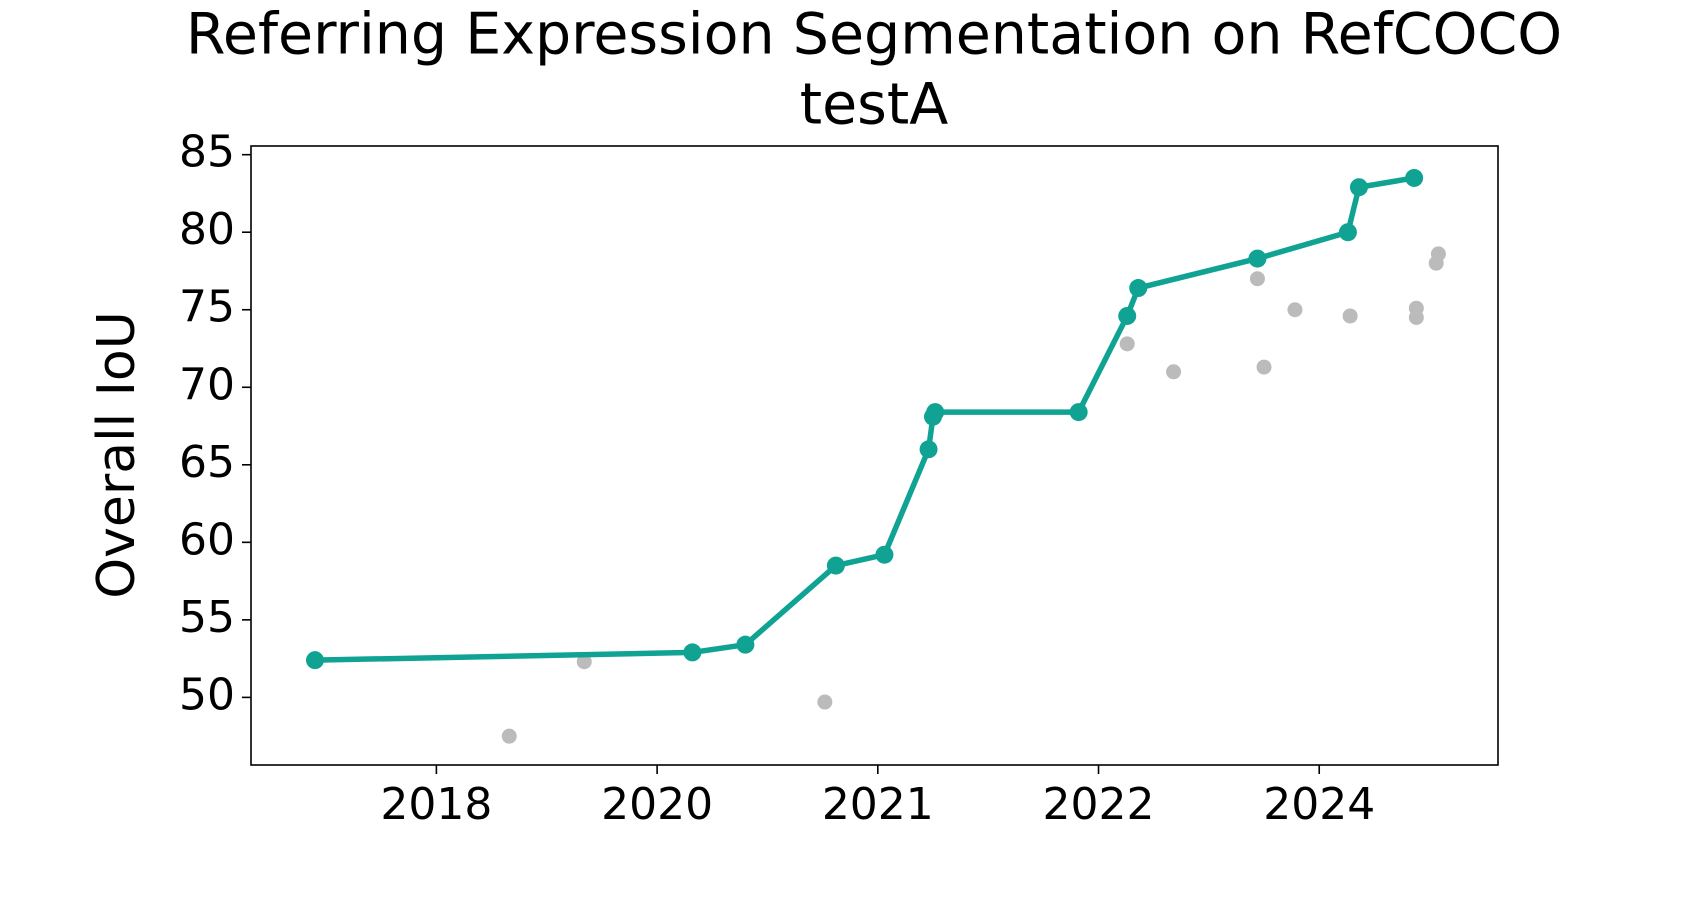 This screenshot has width=1700, height=900. I want to click on y-tick-label: 50, so click(207, 694).